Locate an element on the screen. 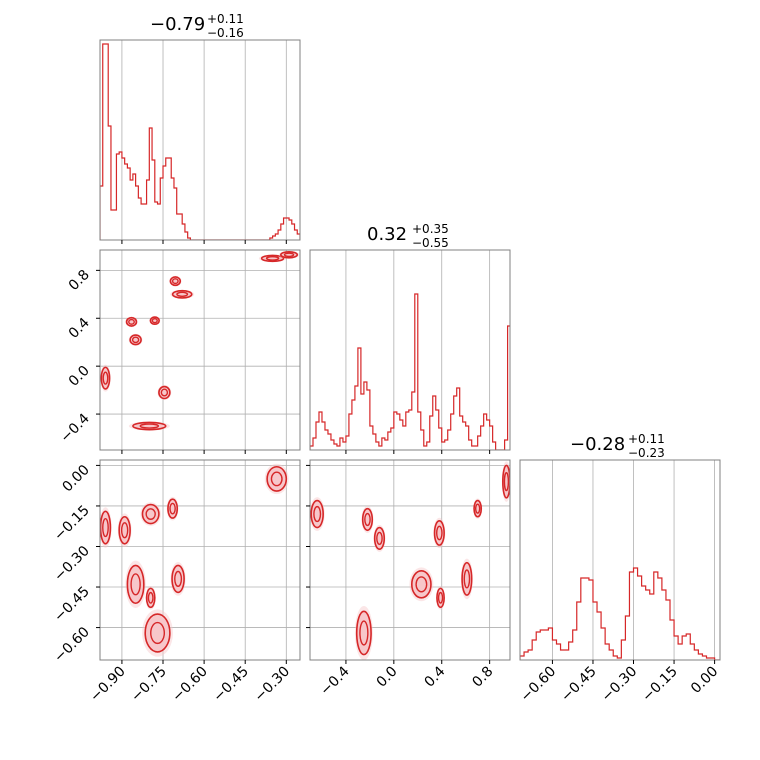 The height and width of the screenshot is (760, 760). scatter-p1p3-ytick-label-0: −0.60 is located at coordinates (72, 645).